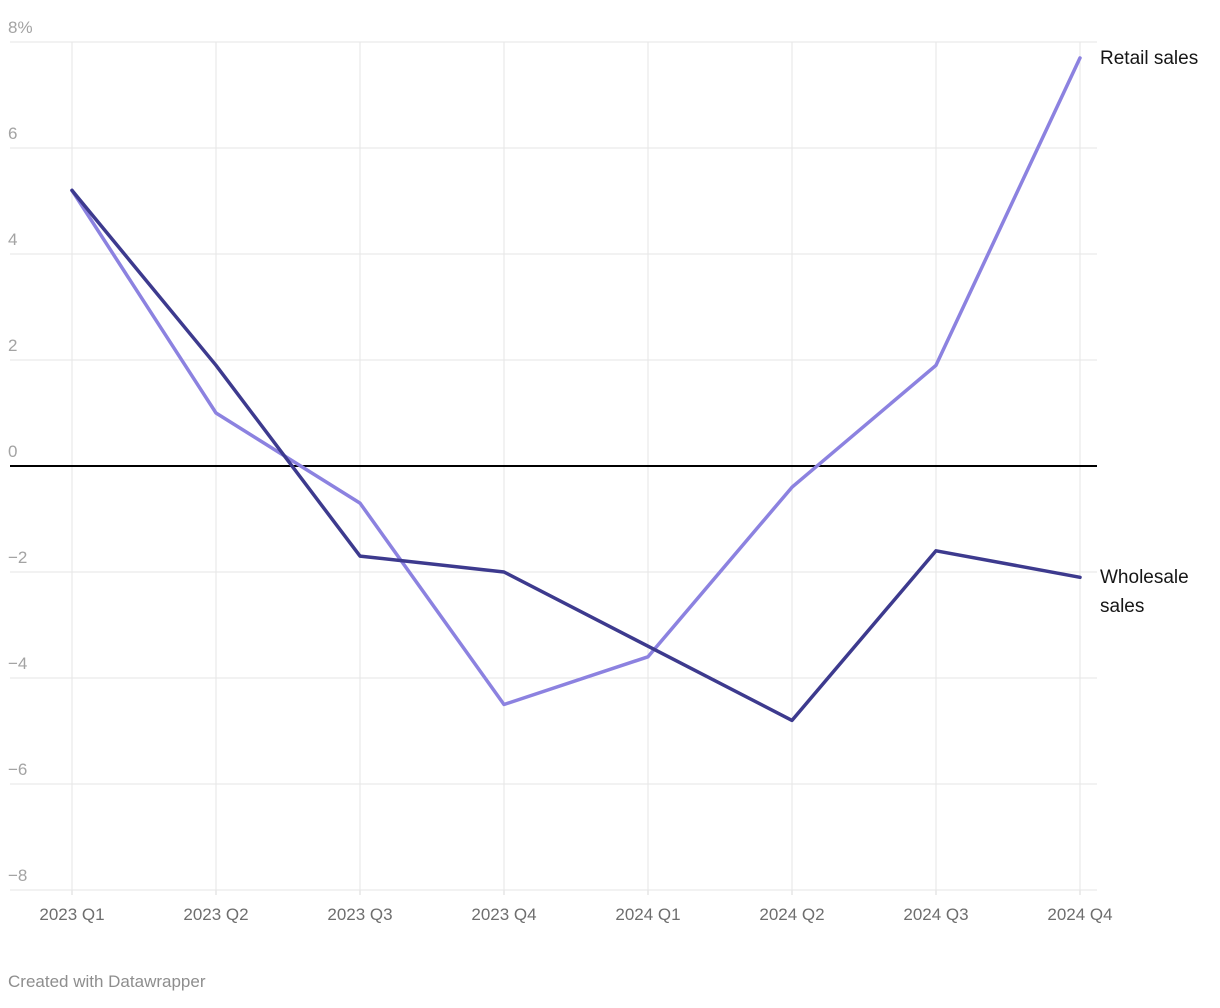 The image size is (1220, 1008). I want to click on x-tick-label: 2024 Q1, so click(647, 914).